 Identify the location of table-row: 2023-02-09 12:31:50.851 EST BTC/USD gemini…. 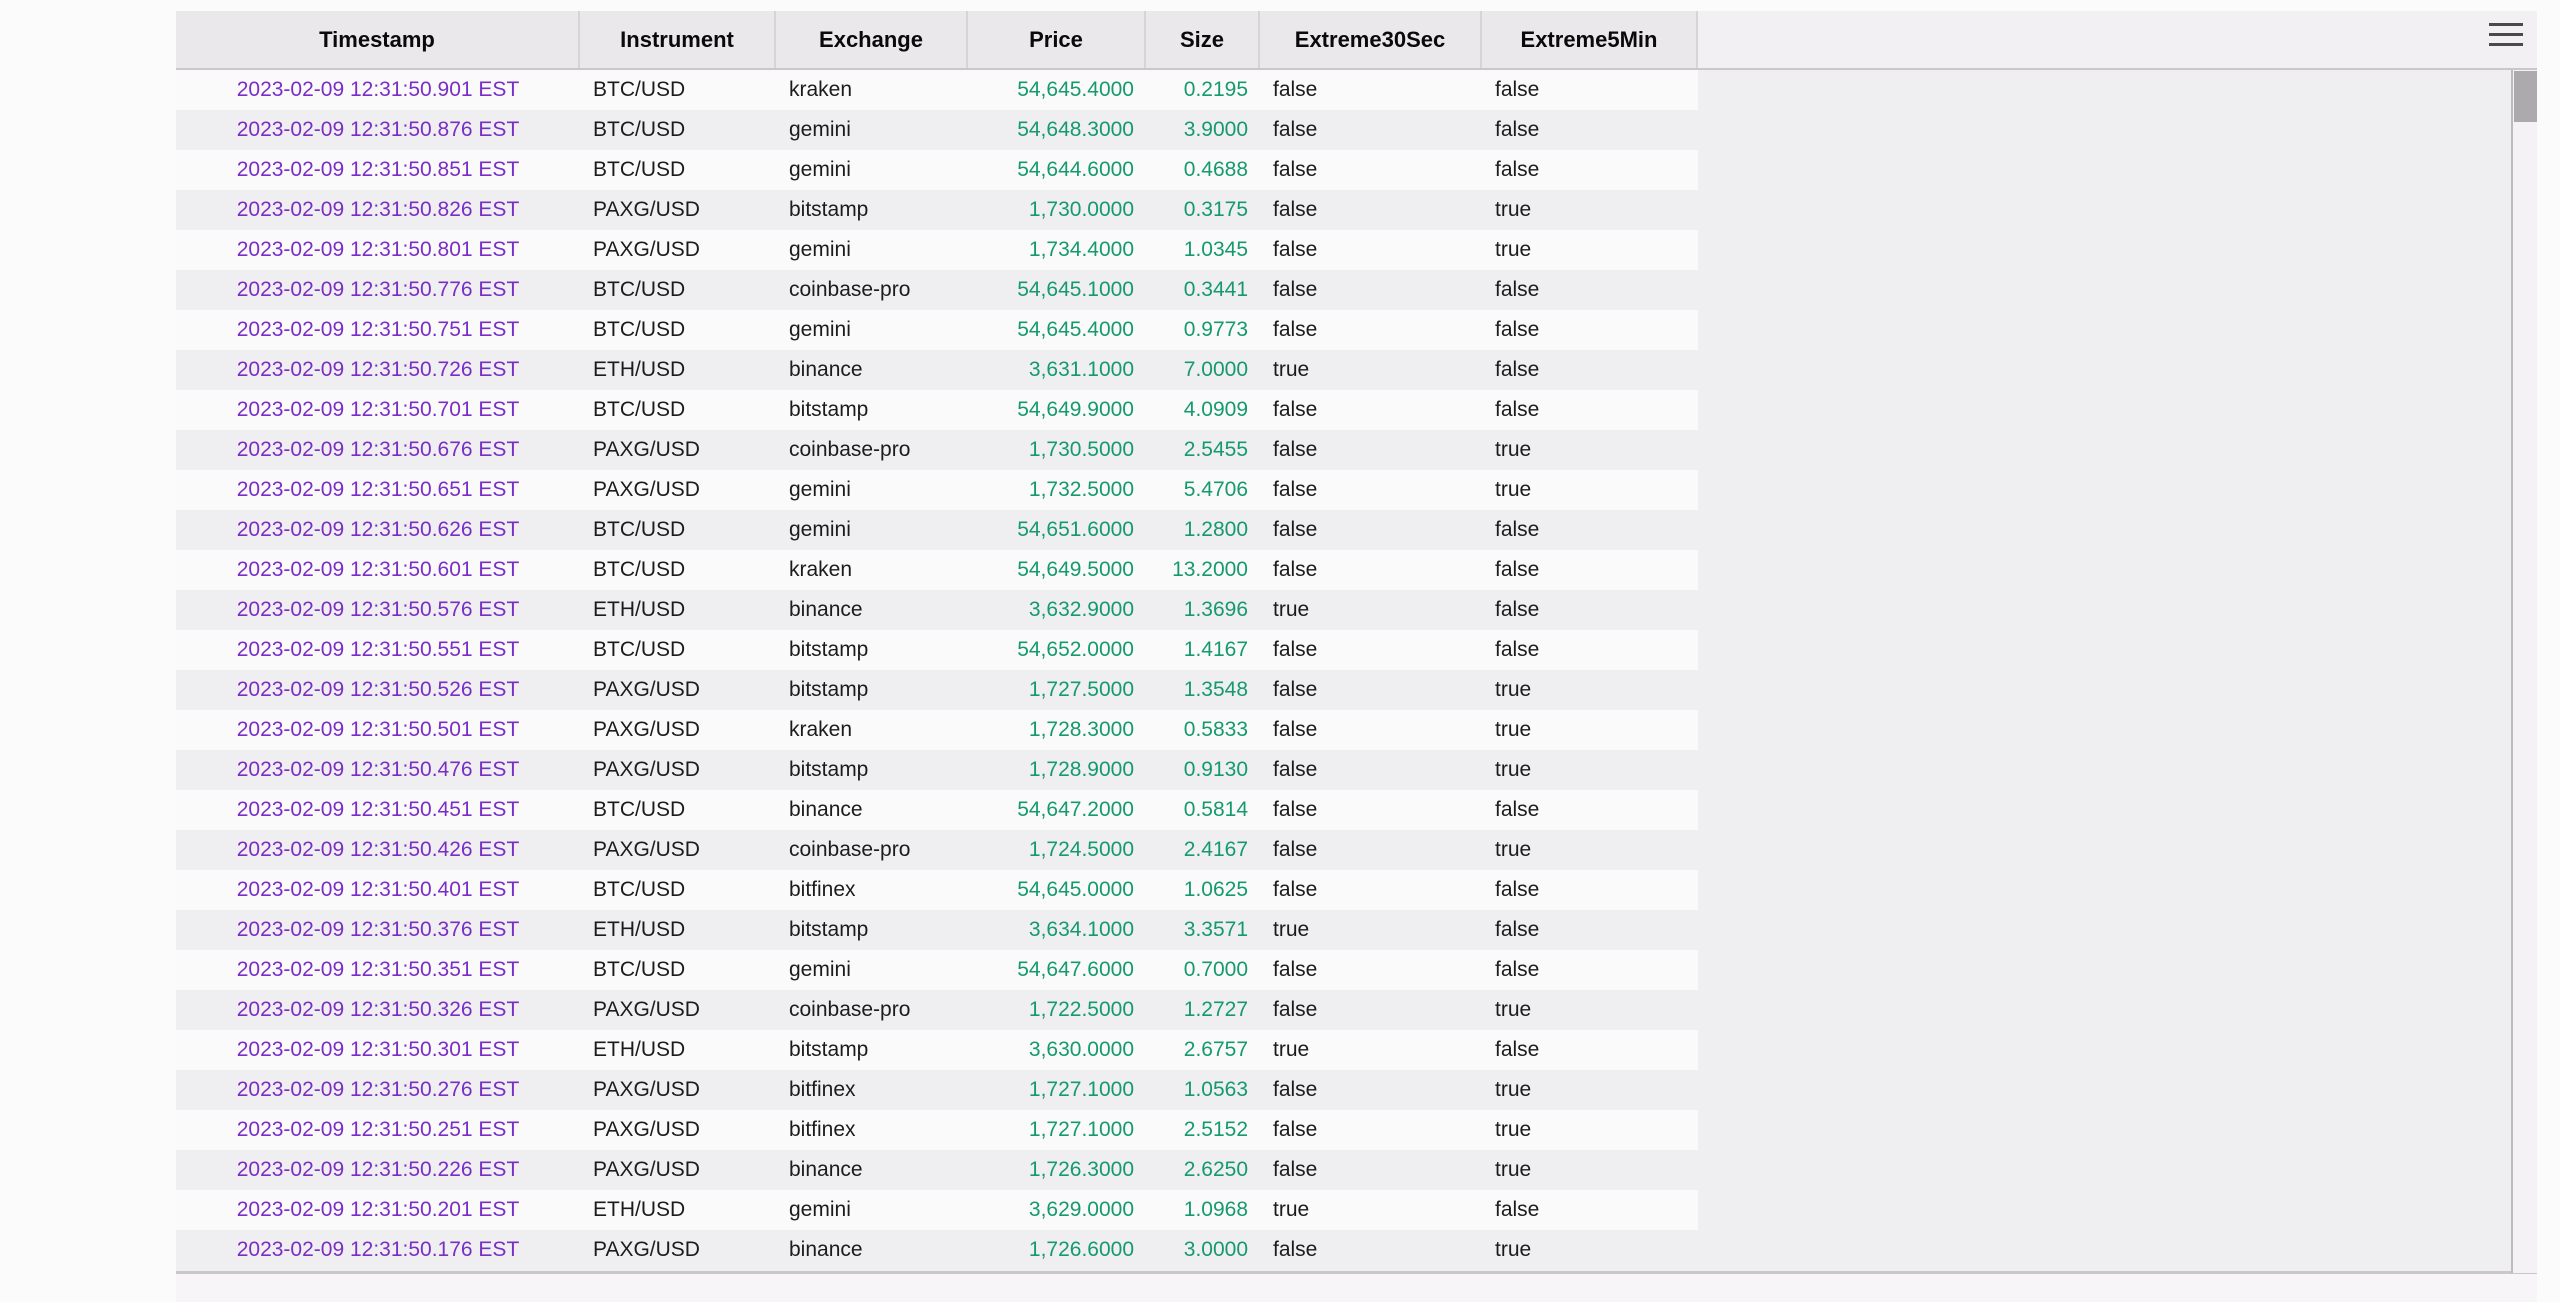
(937, 170).